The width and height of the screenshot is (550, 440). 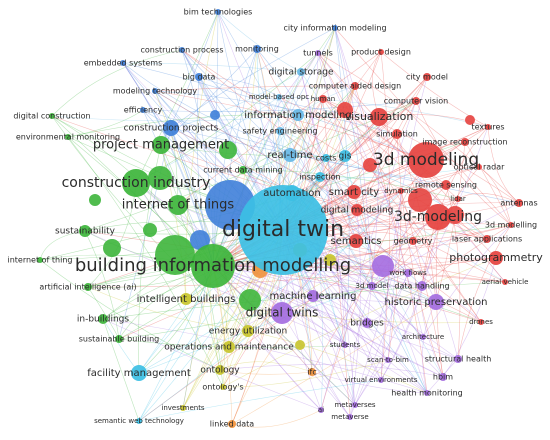 I want to click on node-label: in-buildings, so click(x=103, y=320).